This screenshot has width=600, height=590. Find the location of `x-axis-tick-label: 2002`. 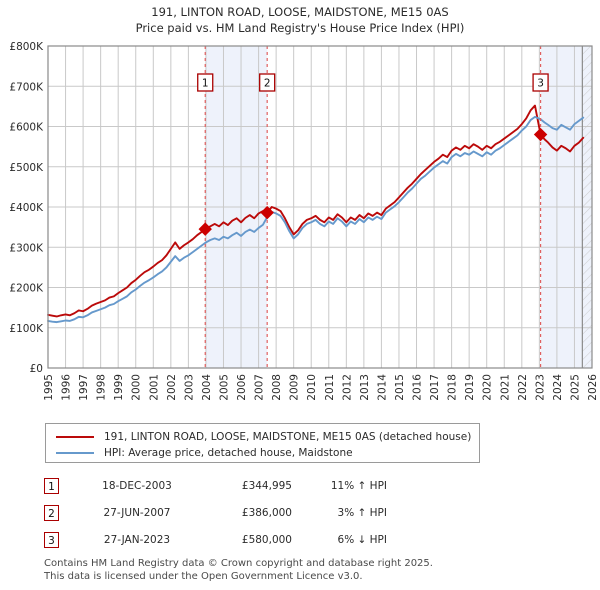

x-axis-tick-label: 2002 is located at coordinates (172, 387).